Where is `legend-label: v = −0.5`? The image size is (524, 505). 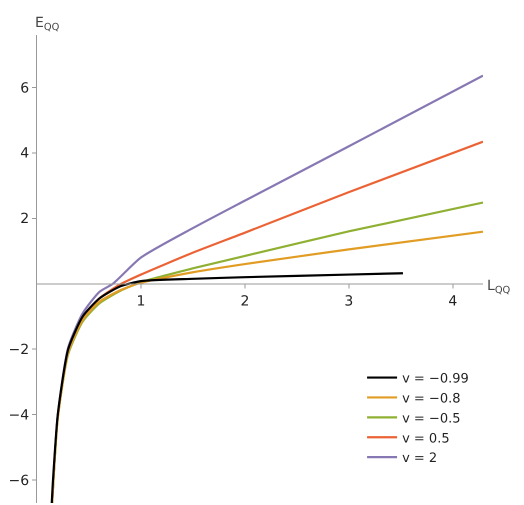 legend-label: v = −0.5 is located at coordinates (431, 418).